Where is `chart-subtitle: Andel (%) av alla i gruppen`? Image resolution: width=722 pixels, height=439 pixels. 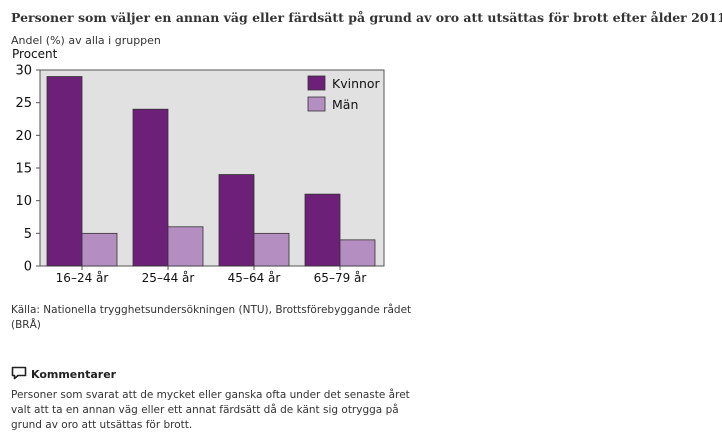 chart-subtitle: Andel (%) av alla i gruppen is located at coordinates (86, 40).